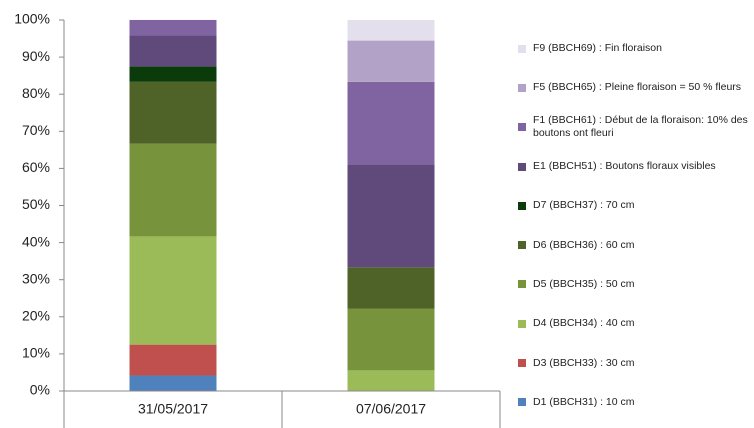 This screenshot has height=428, width=754. What do you see at coordinates (36, 93) in the screenshot?
I see `y-tick-label: 80%` at bounding box center [36, 93].